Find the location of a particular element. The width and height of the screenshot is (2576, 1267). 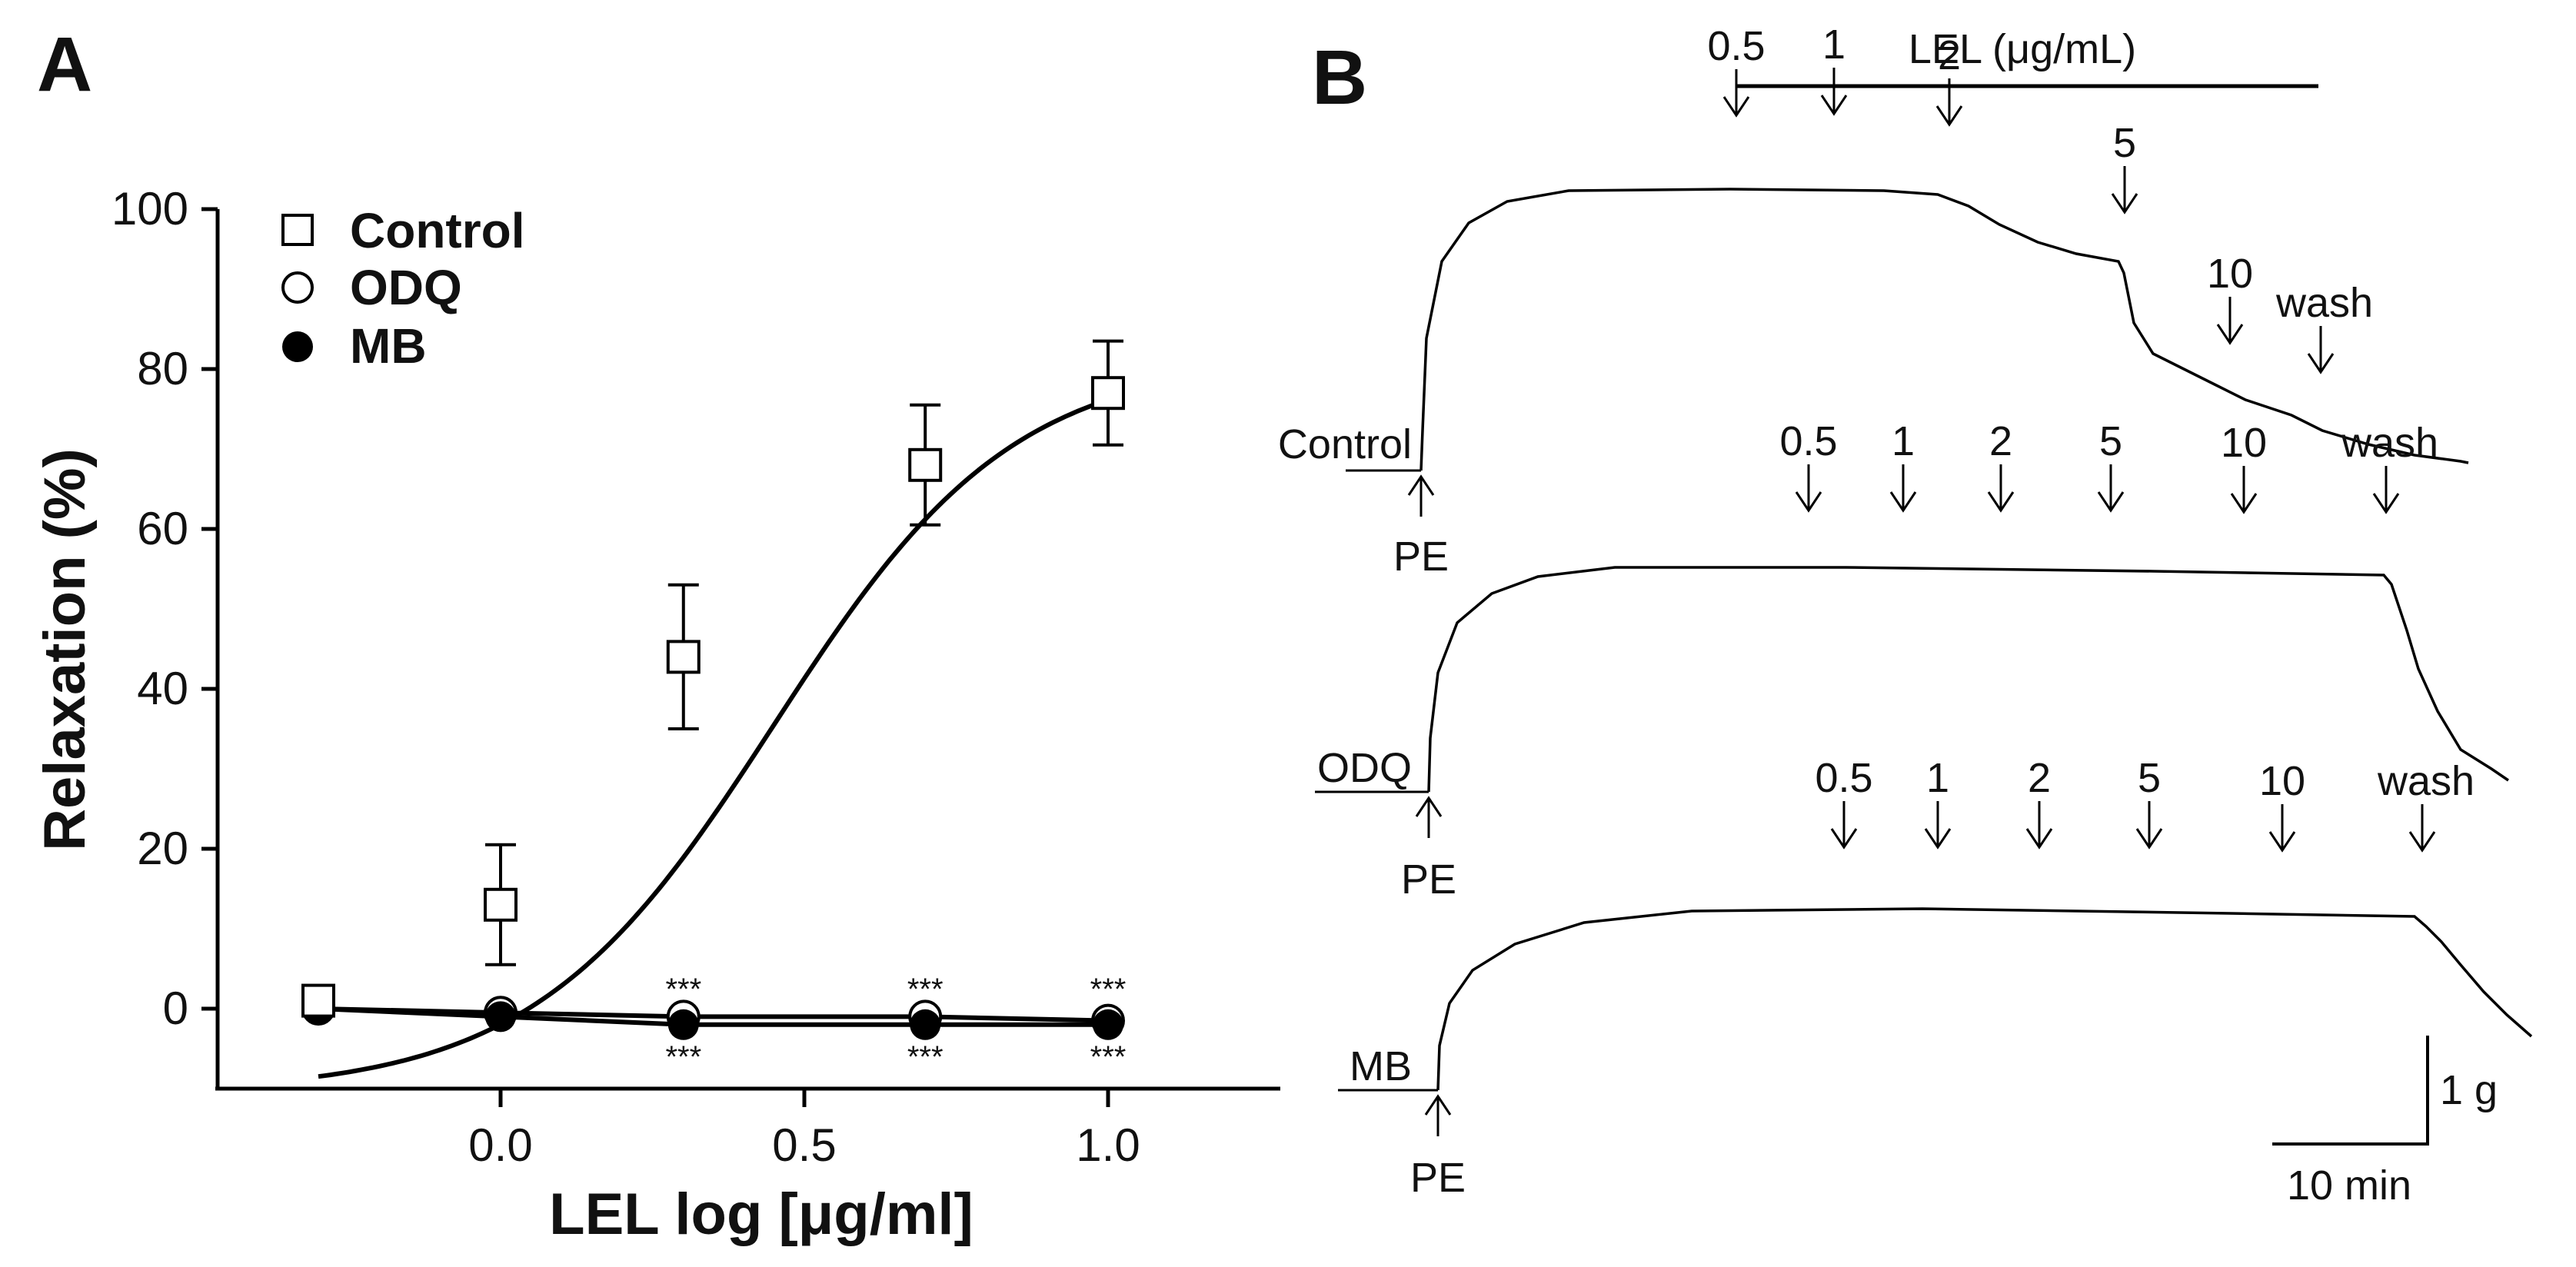

y-tick-label: 40 is located at coordinates (163, 689).